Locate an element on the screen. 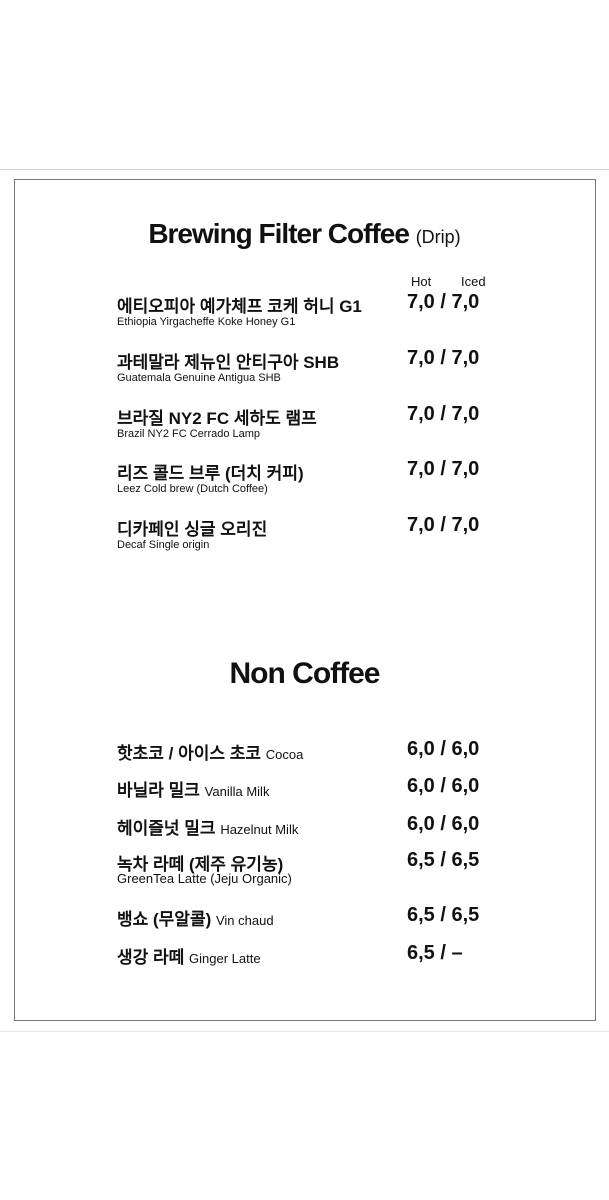  coffee-title-sub: (Drip) is located at coordinates (438, 237).